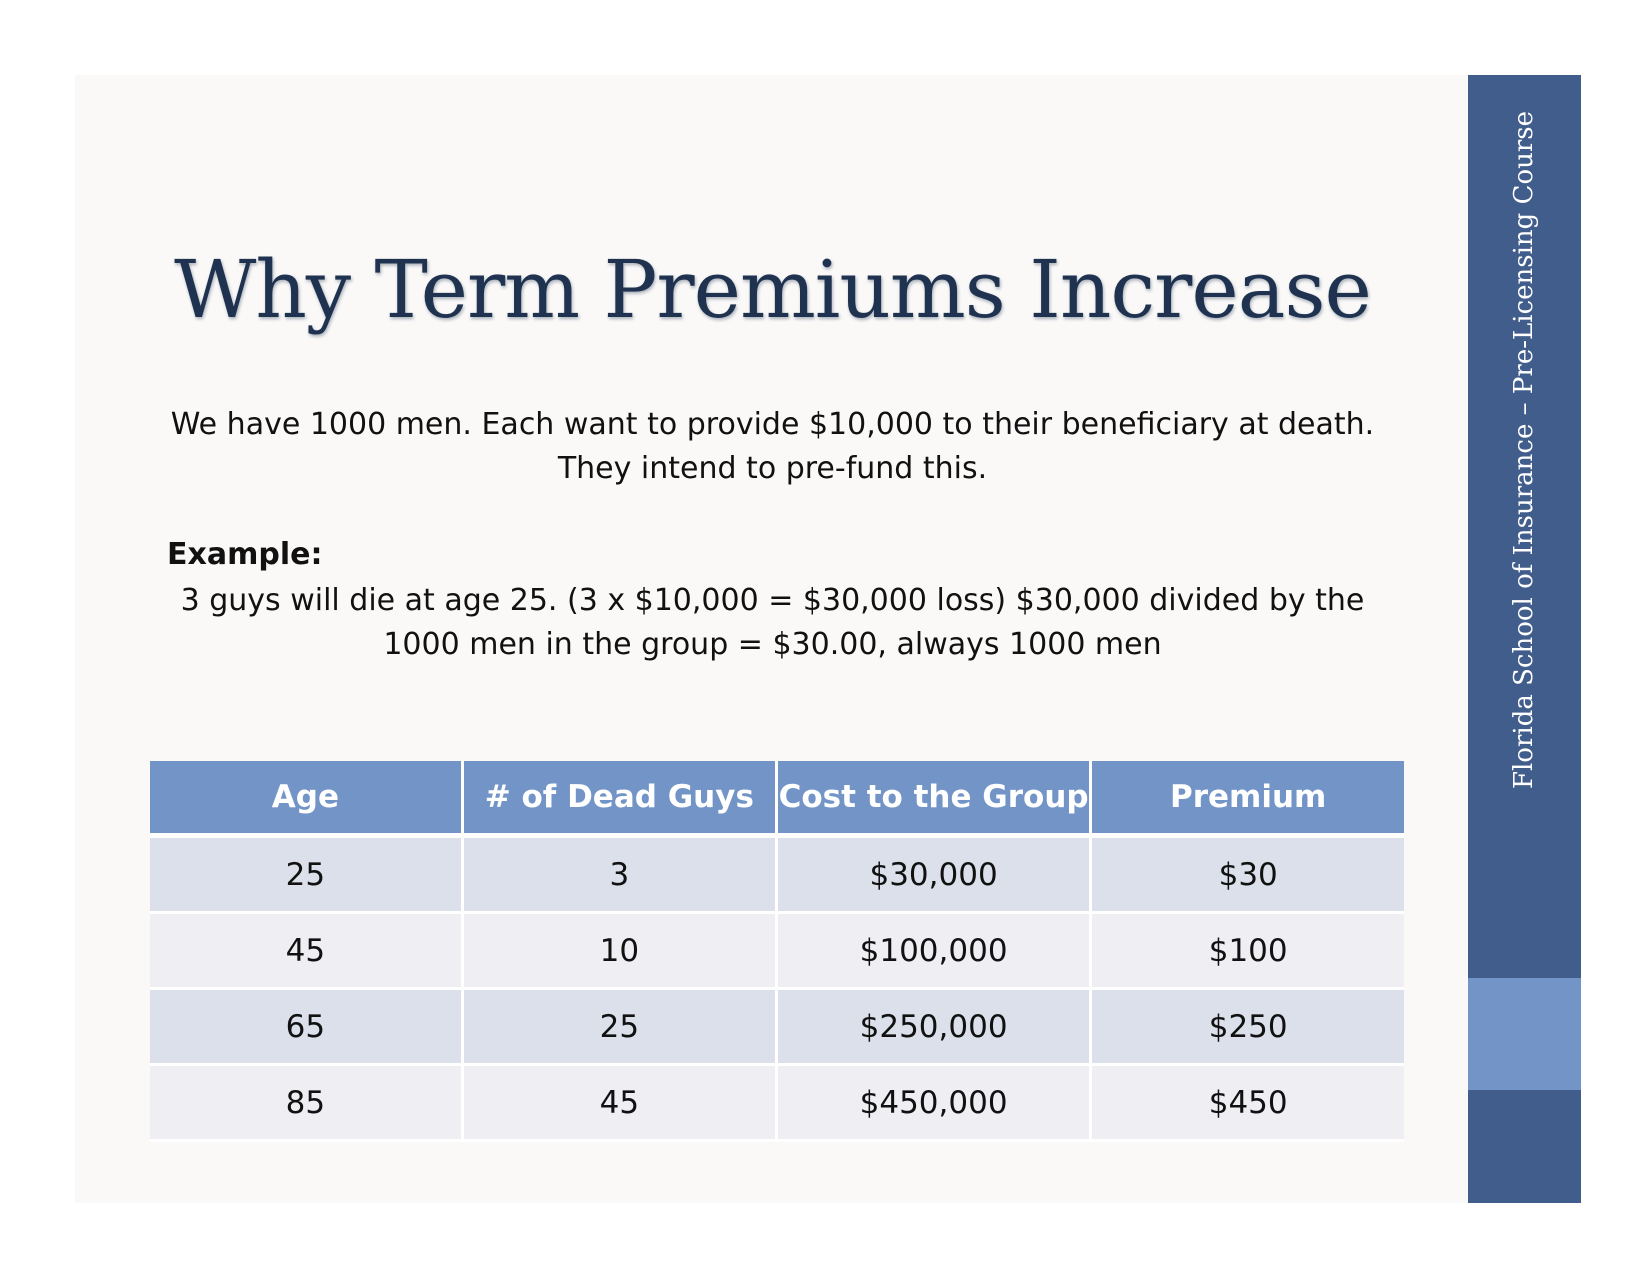 This screenshot has height=1275, width=1650. Describe the element at coordinates (620, 952) in the screenshot. I see `cell-dead-guys: 10` at that location.